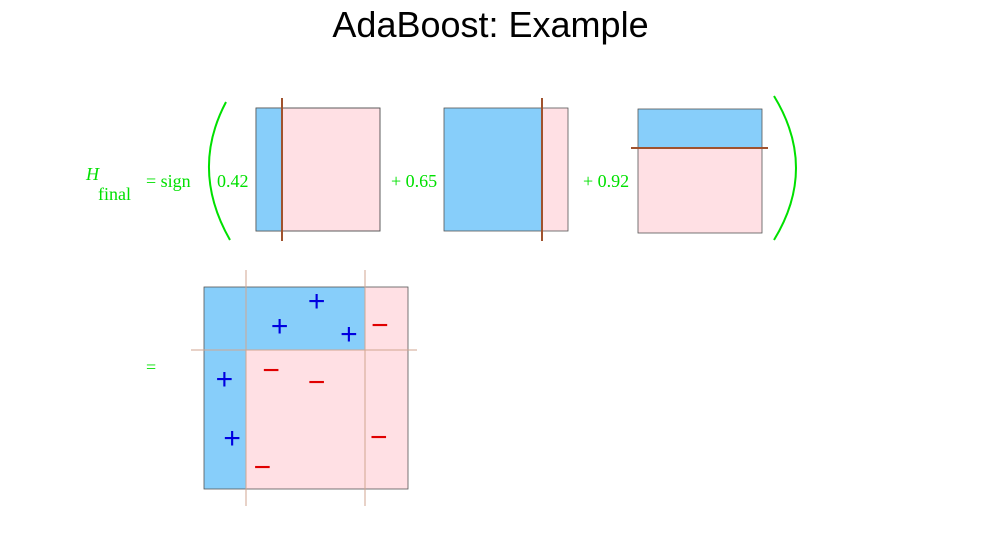 Image resolution: width=981 pixels, height=558 pixels. Describe the element at coordinates (114, 194) in the screenshot. I see `h-subscript: final` at that location.